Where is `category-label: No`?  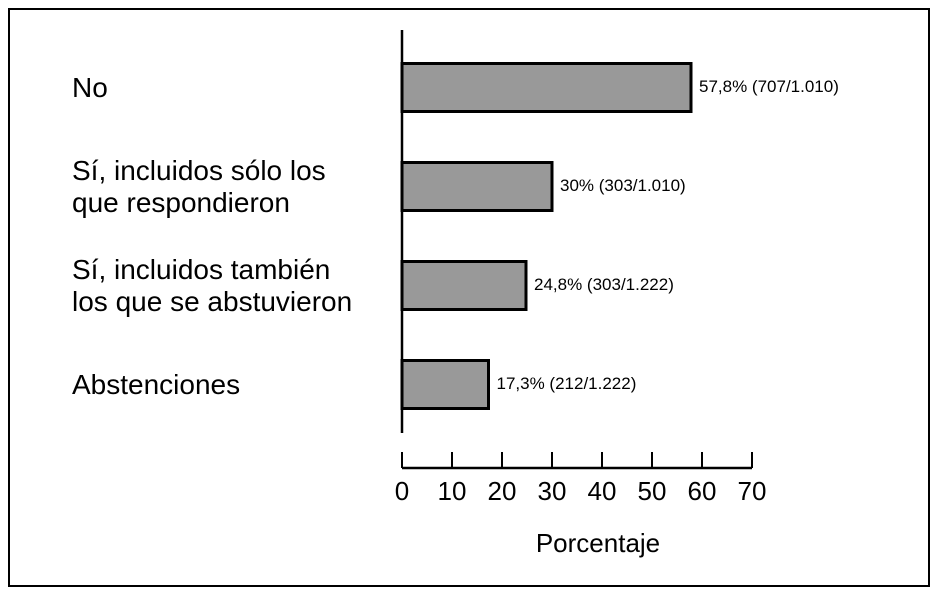
category-label: No is located at coordinates (90, 87).